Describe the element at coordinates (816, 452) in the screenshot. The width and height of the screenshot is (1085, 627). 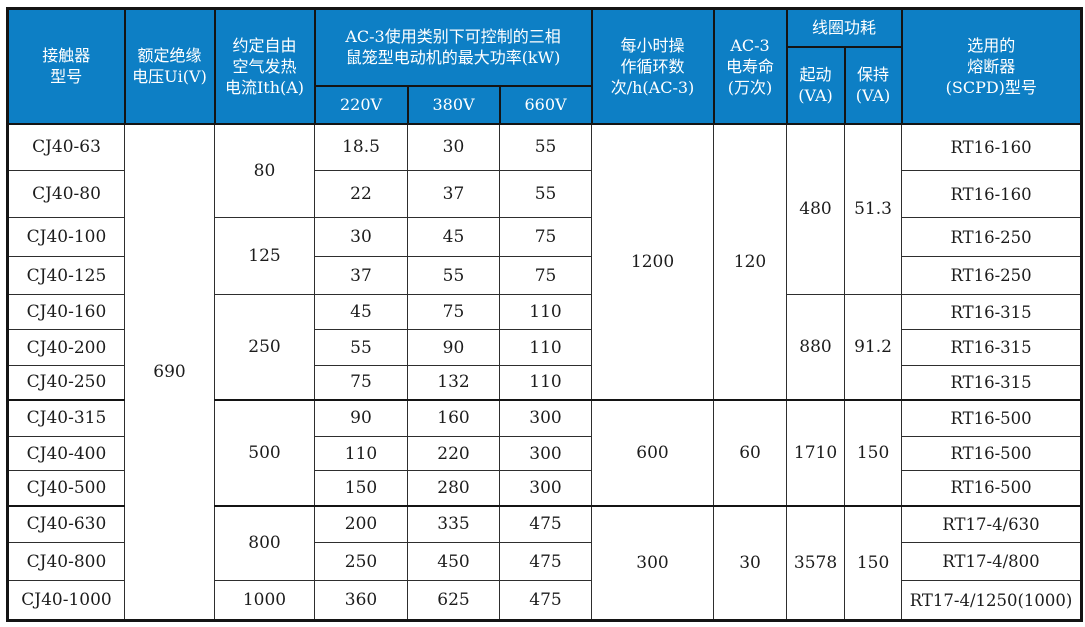
I see `cell-start-va-1710: 1710` at that location.